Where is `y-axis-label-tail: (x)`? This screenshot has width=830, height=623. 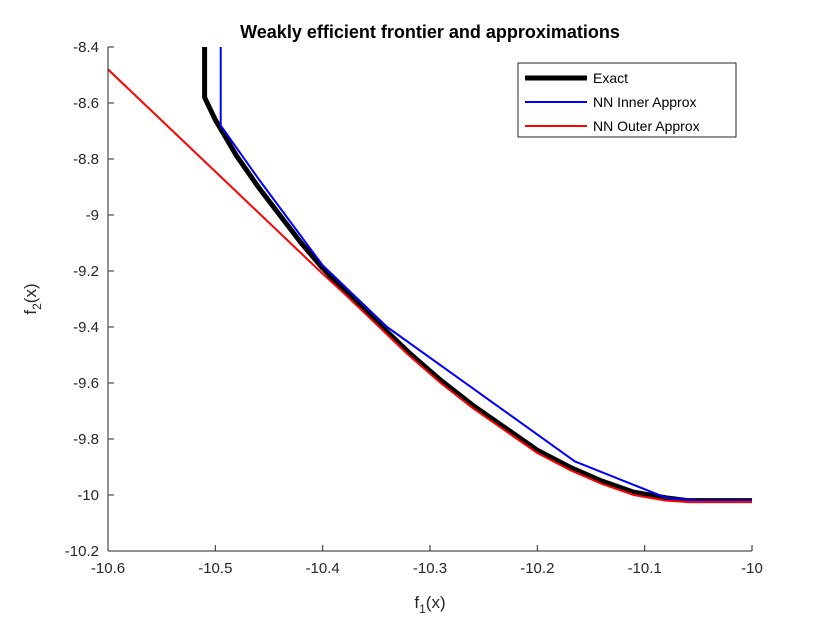
y-axis-label-tail: (x) is located at coordinates (30, 293).